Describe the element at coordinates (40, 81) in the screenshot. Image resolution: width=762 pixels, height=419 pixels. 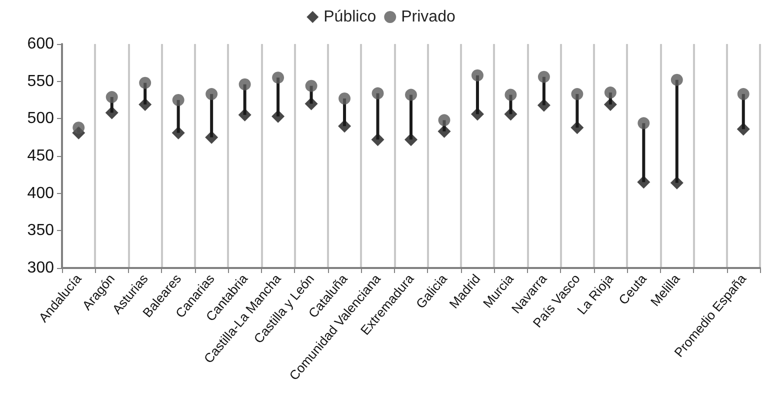
I see `y-tick-label: 550` at that location.